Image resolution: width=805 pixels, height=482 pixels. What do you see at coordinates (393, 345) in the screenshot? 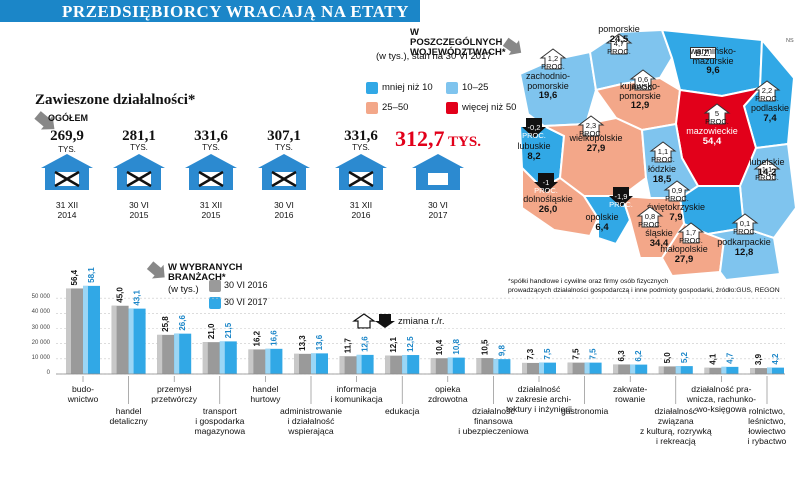
I see `bar-value-2016: 12,1` at bounding box center [393, 345].